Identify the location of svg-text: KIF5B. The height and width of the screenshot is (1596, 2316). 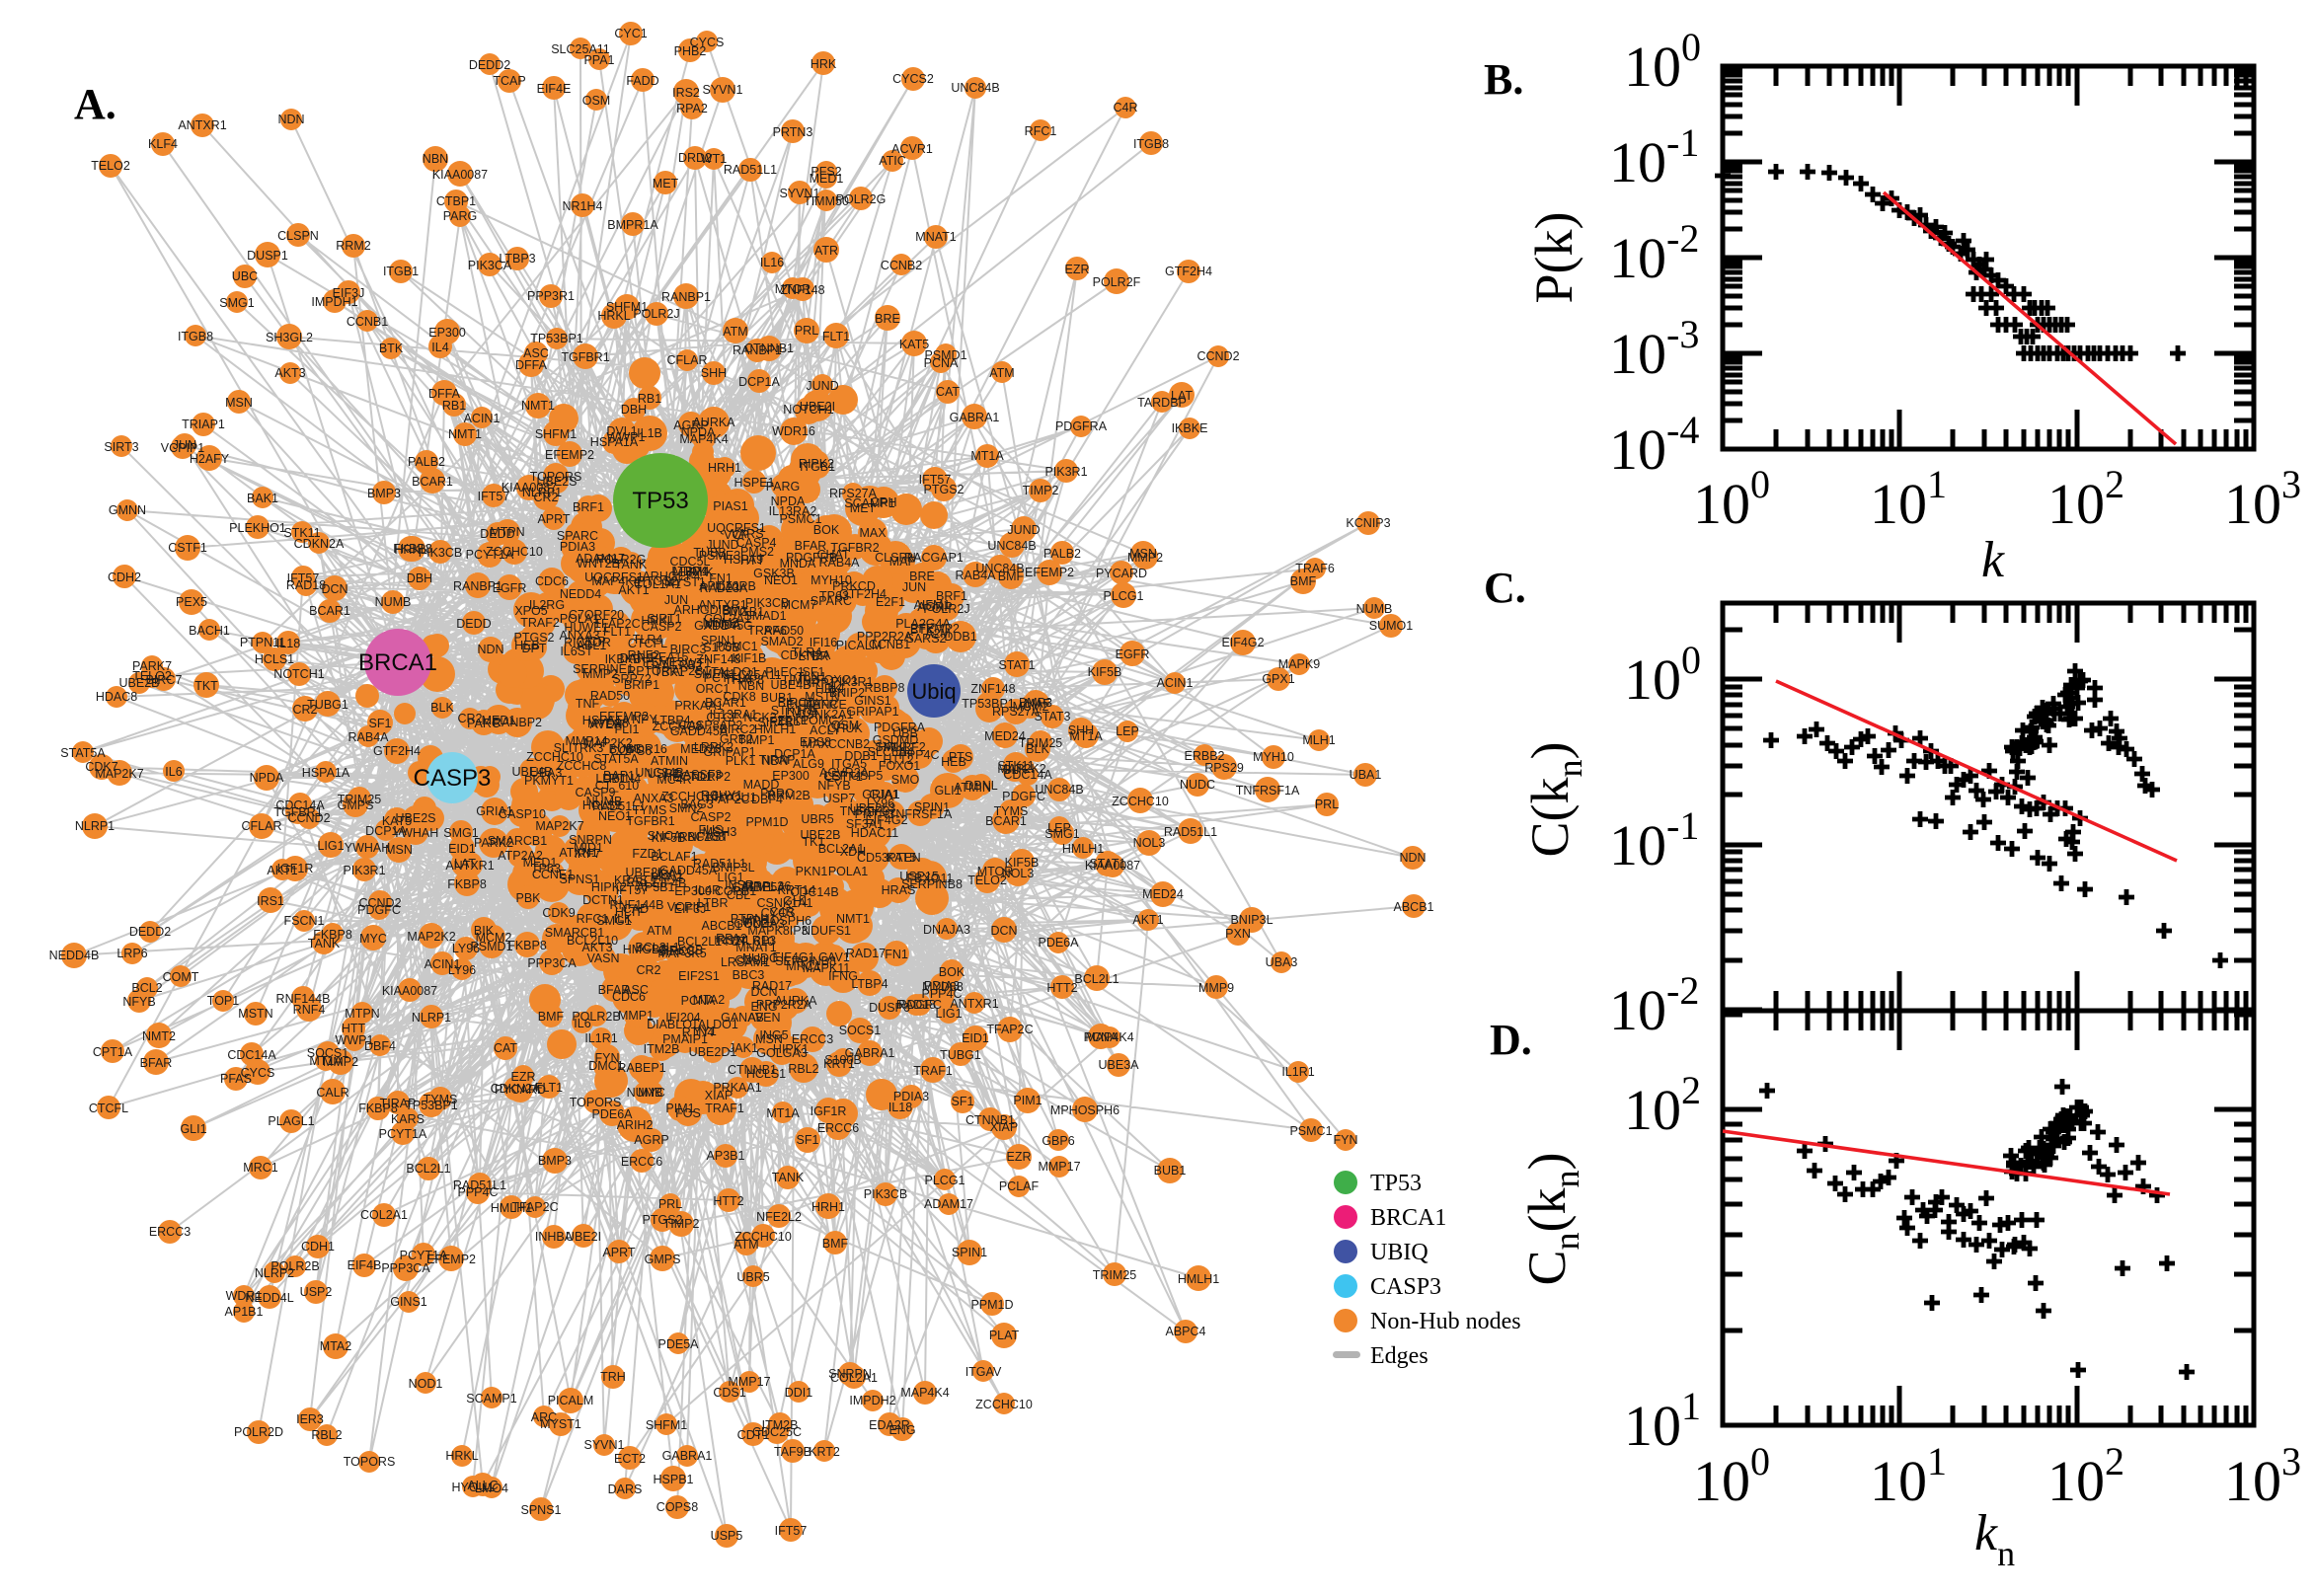
(1105, 672).